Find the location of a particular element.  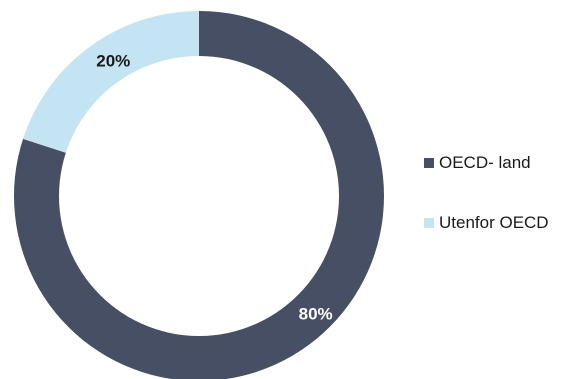

data-label-utenfor-oecd: 20% is located at coordinates (113, 60).